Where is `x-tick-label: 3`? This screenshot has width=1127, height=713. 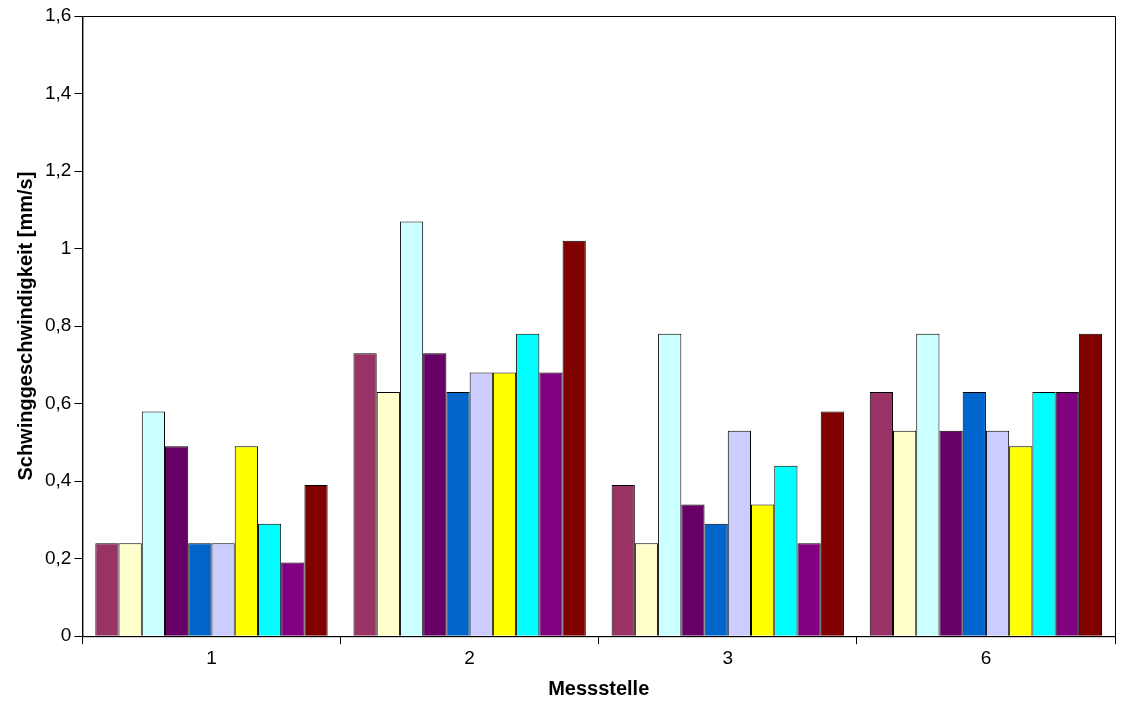 x-tick-label: 3 is located at coordinates (728, 657).